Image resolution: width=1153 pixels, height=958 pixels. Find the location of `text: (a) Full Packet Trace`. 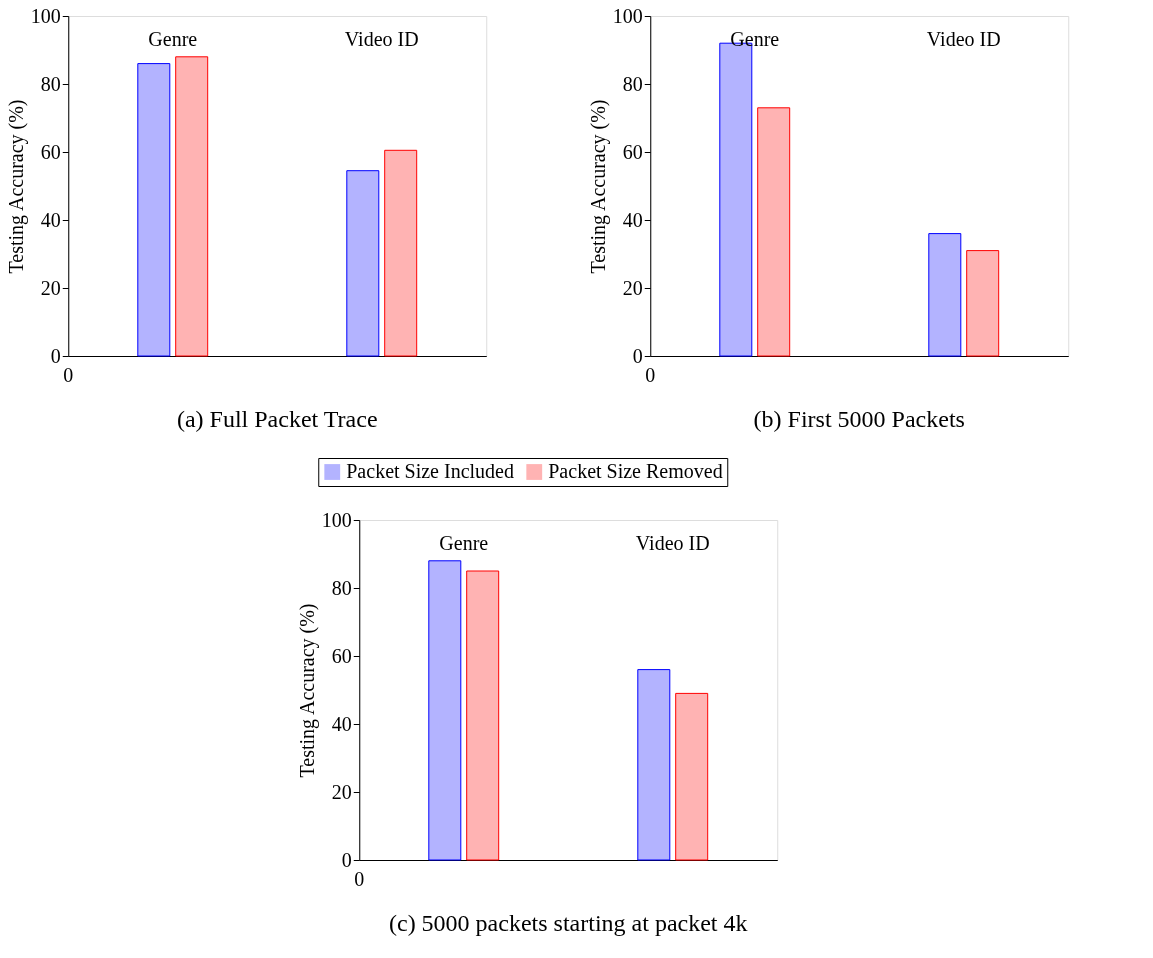

text: (a) Full Packet Trace is located at coordinates (277, 419).